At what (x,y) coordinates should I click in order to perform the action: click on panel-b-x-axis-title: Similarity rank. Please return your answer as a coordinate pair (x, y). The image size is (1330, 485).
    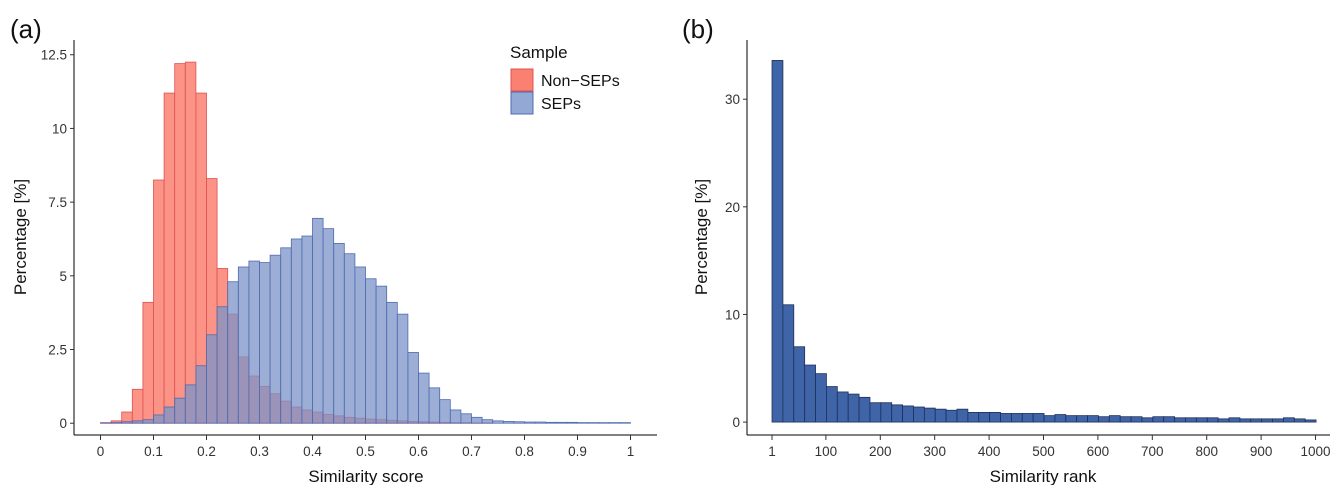
    Looking at the image, I should click on (1043, 476).